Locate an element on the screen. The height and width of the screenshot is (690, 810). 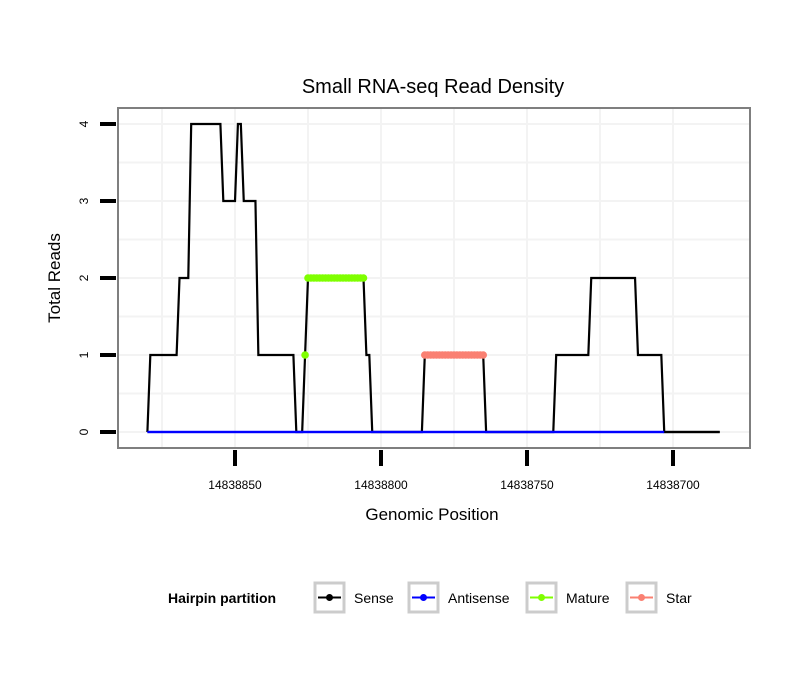
x-axis: 14838850 14838800 14838750 14838700 is located at coordinates (454, 471).